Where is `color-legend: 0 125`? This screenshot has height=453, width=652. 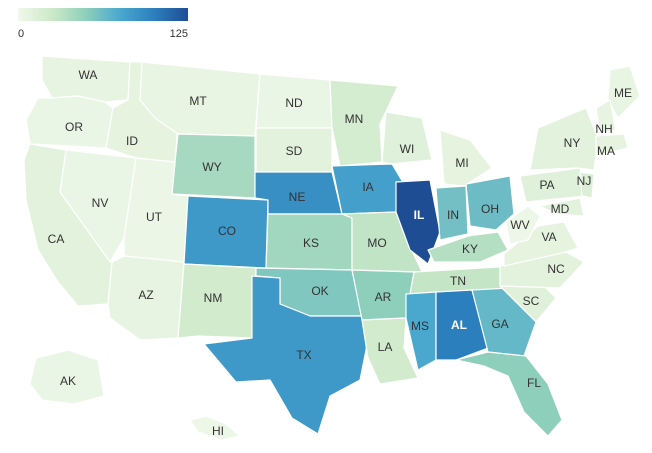 color-legend: 0 125 is located at coordinates (103, 24).